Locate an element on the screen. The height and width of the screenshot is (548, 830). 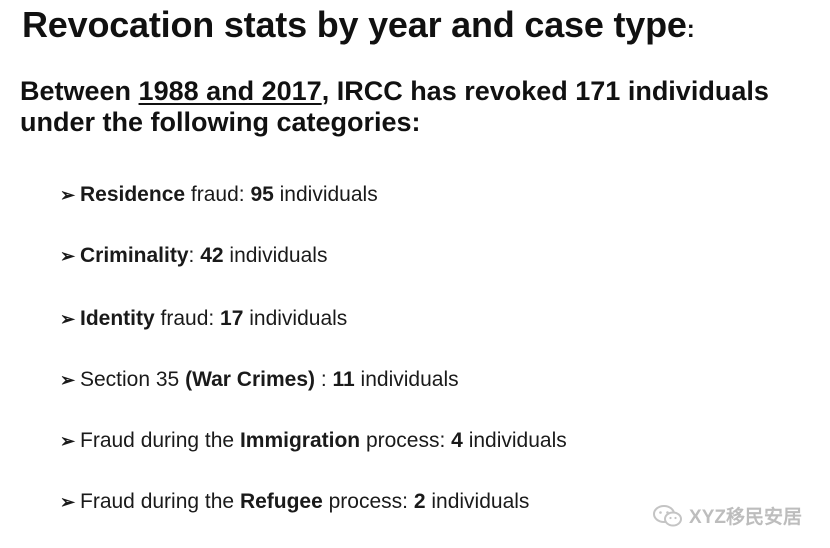
watermark-text: XYZ移民安居 is located at coordinates (745, 517).